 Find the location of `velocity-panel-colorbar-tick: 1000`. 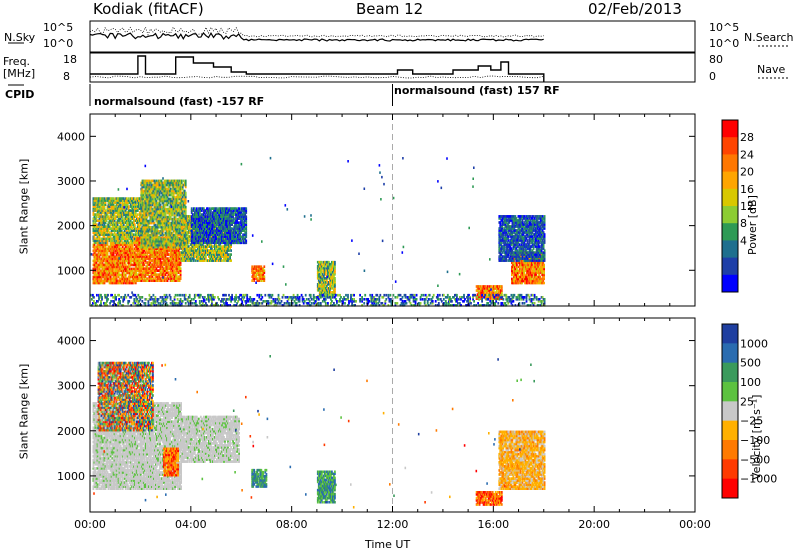

velocity-panel-colorbar-tick: 1000 is located at coordinates (754, 343).